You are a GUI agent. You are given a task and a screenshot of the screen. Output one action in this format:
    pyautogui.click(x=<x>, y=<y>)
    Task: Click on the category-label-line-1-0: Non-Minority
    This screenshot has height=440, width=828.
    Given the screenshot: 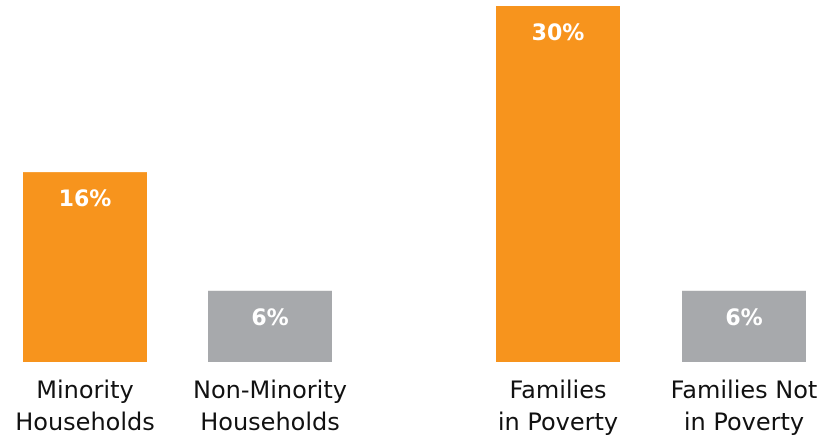 What is the action you would take?
    pyautogui.click(x=270, y=390)
    